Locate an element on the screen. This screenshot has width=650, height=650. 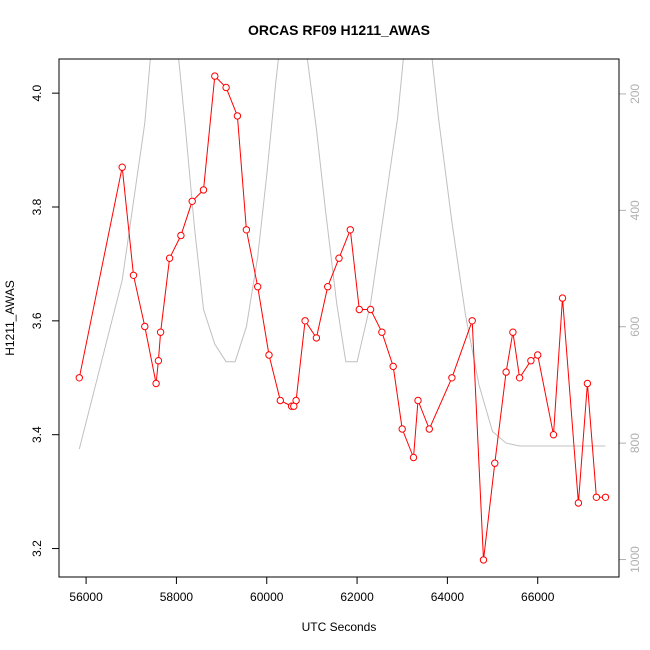
y-axis: 3.2 3.4 3.6 3.8 4.0 is located at coordinates (44, 320).